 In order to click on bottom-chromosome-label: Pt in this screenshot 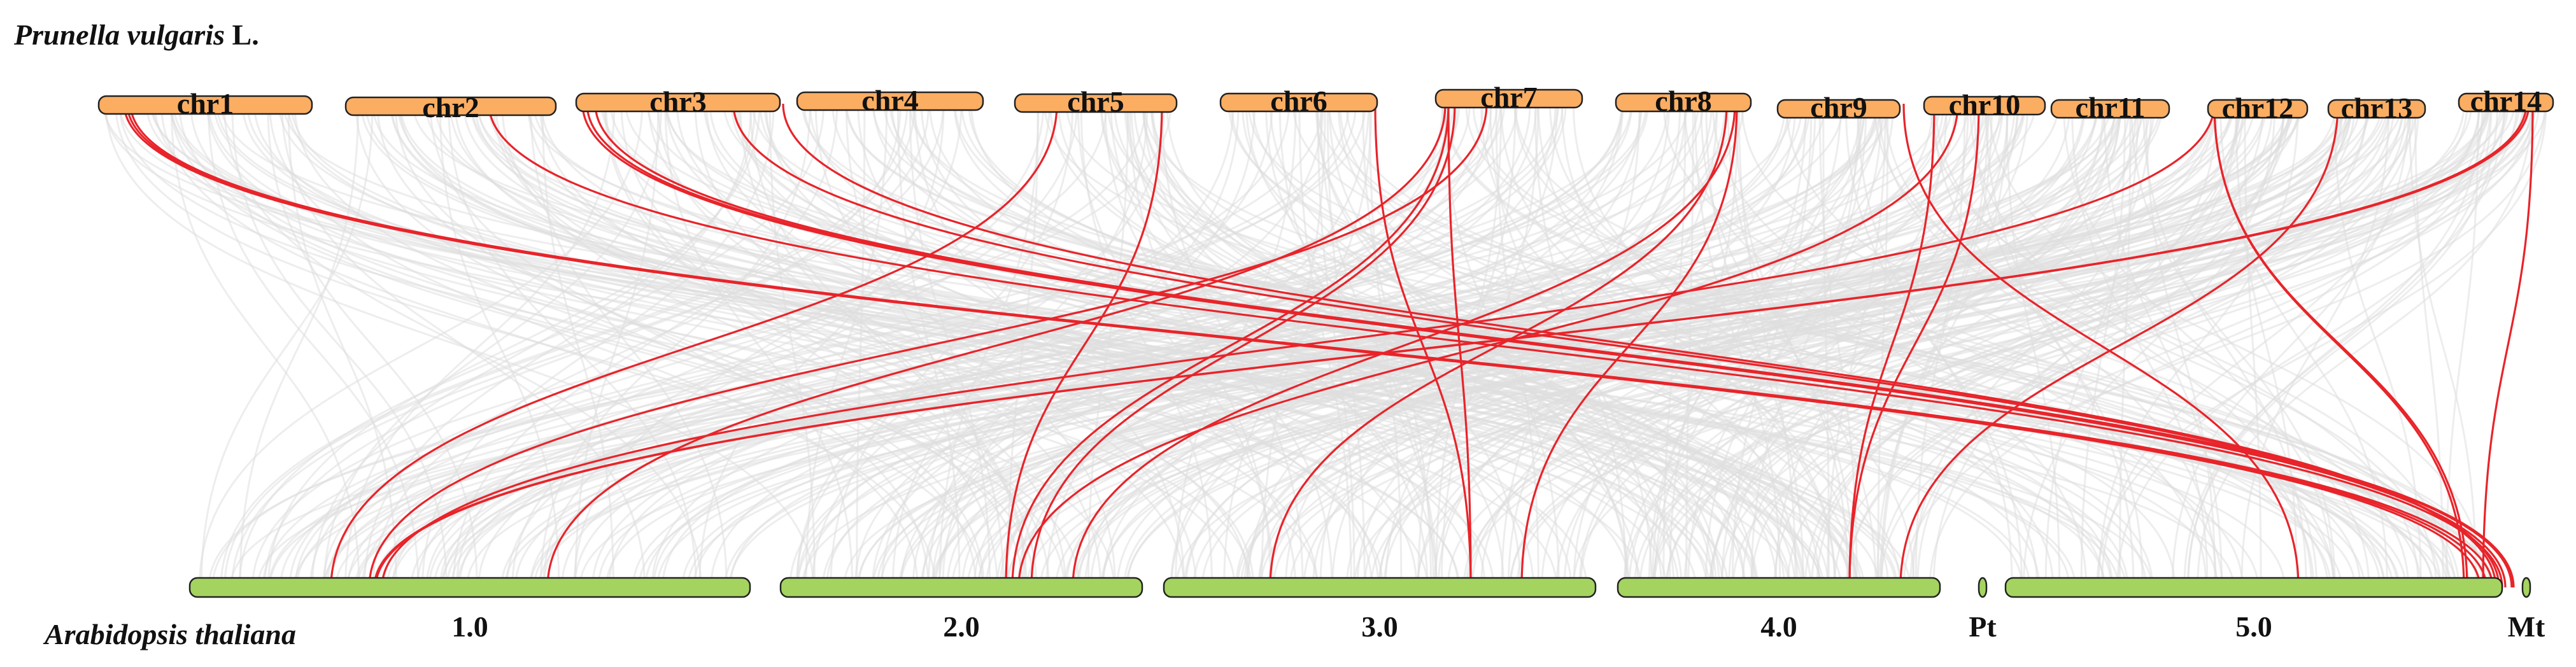, I will do `click(1983, 626)`.